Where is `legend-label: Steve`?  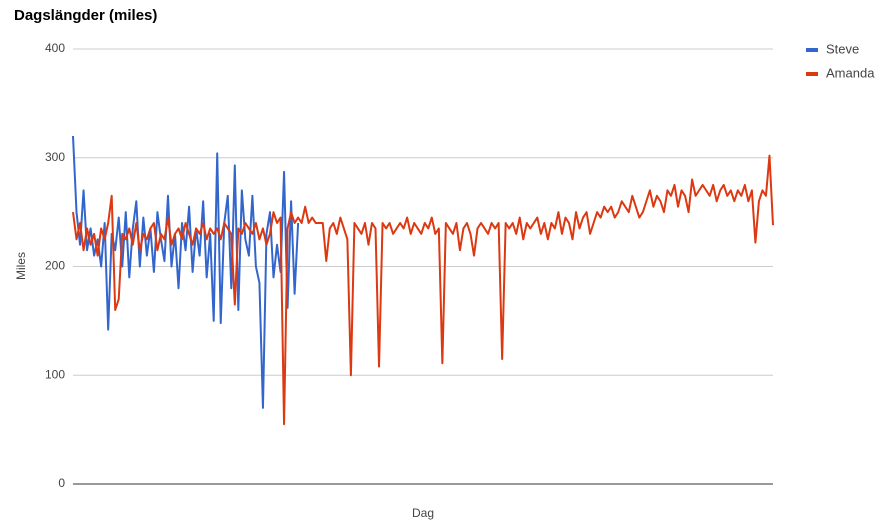 legend-label: Steve is located at coordinates (842, 48).